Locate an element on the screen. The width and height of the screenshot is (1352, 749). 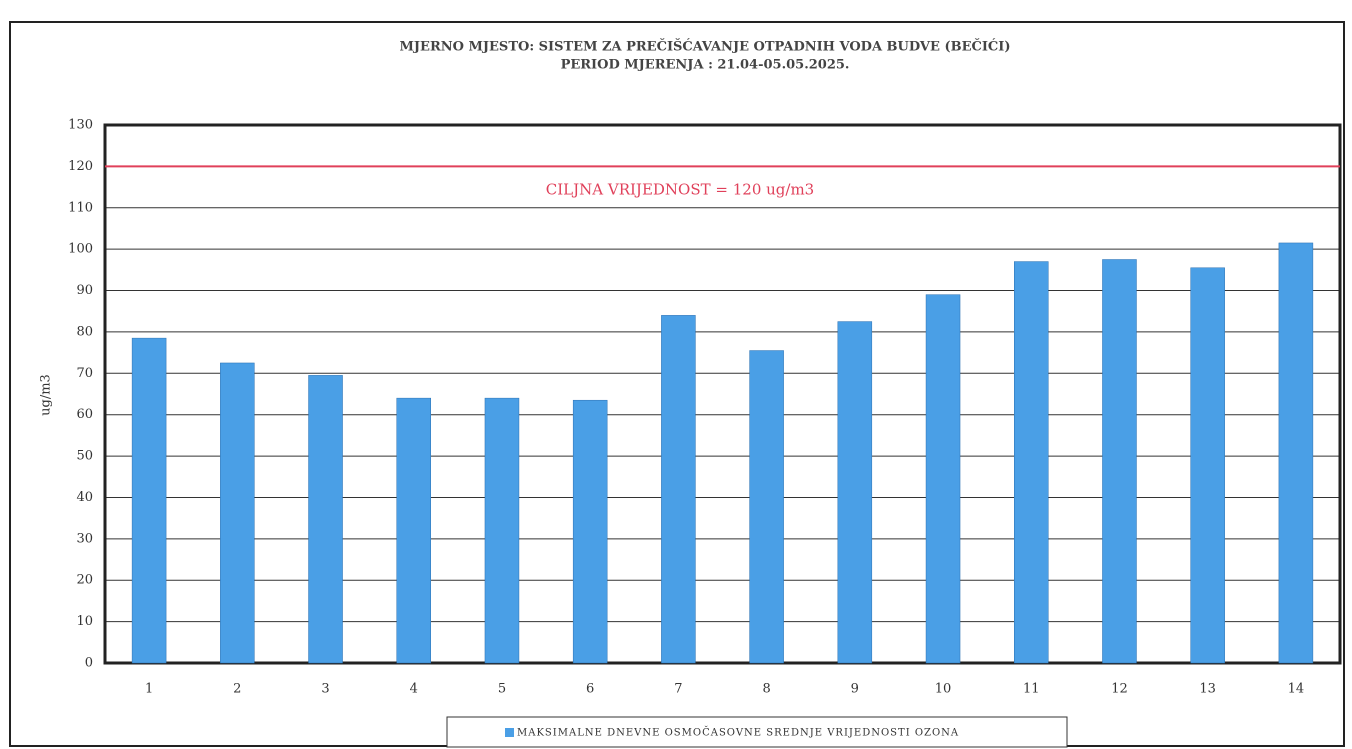
y-tick-label: 20 is located at coordinates (84, 580).